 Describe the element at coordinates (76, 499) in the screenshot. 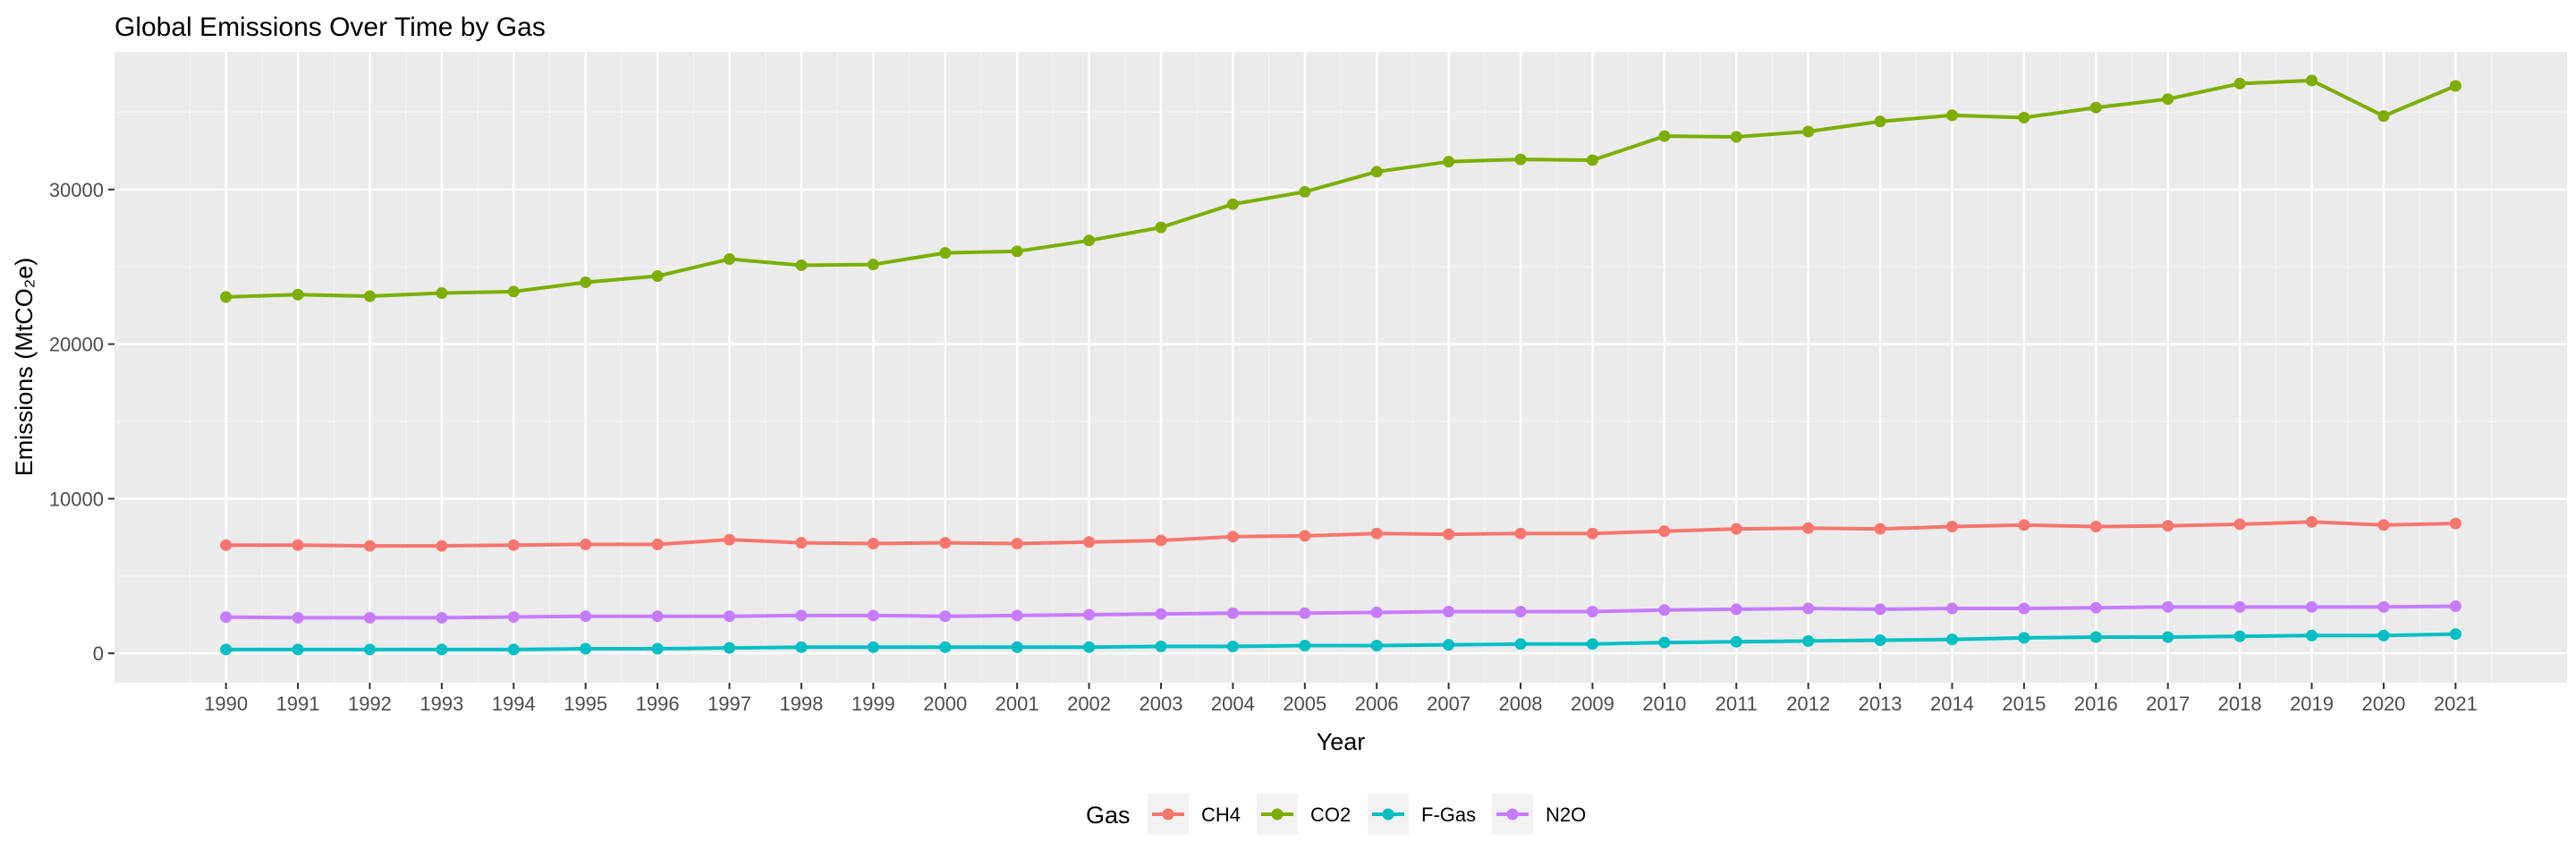

I see `y-tick-label: 10000` at that location.